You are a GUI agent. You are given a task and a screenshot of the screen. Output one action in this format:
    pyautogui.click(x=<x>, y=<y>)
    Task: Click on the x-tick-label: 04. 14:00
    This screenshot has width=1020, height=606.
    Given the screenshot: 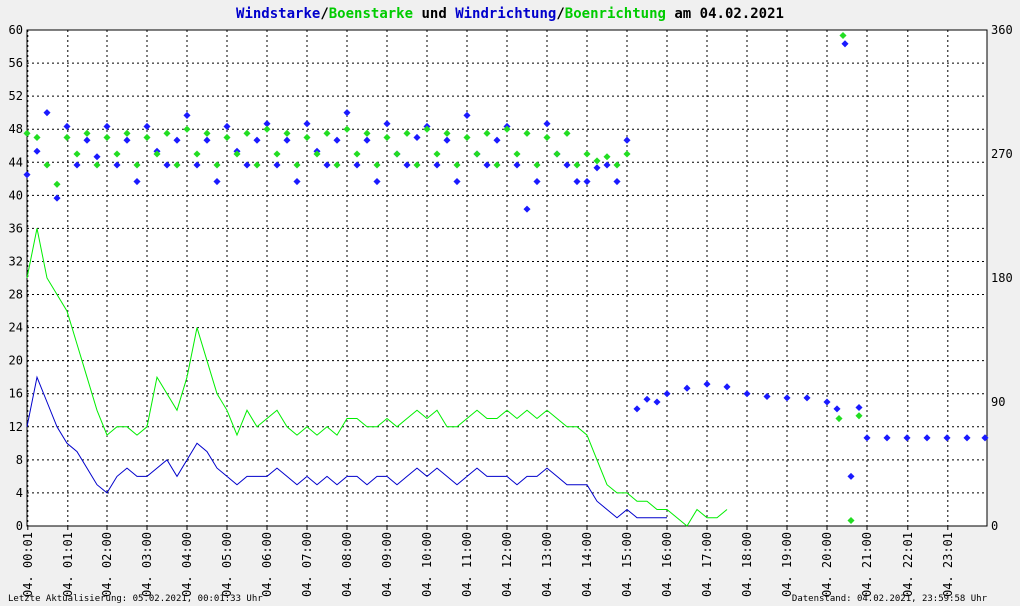 What is the action you would take?
    pyautogui.click(x=587, y=564)
    